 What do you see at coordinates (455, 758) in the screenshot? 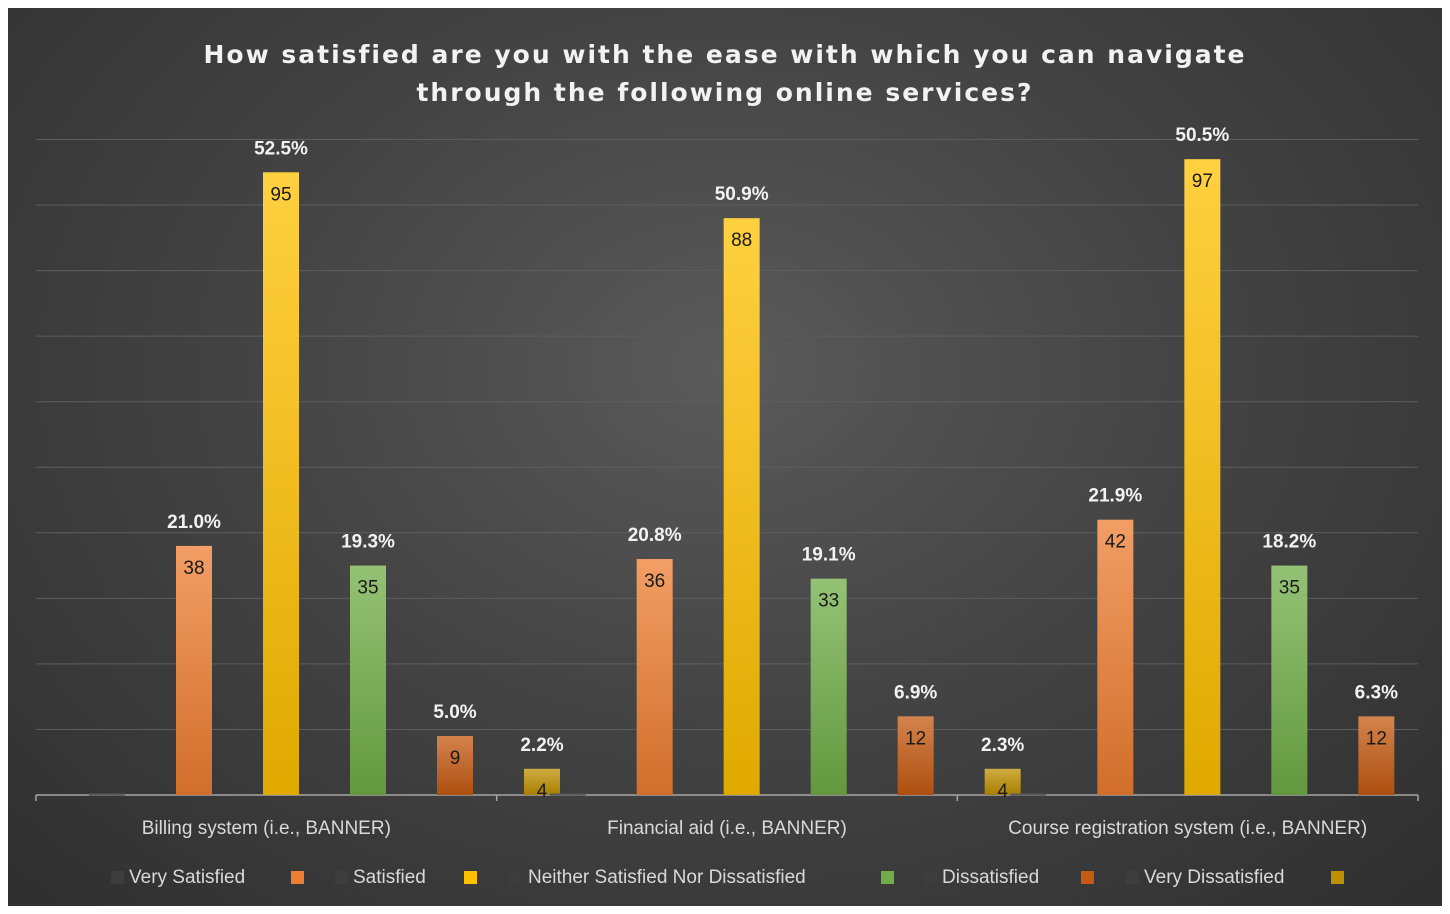
I see `value-label: 9` at bounding box center [455, 758].